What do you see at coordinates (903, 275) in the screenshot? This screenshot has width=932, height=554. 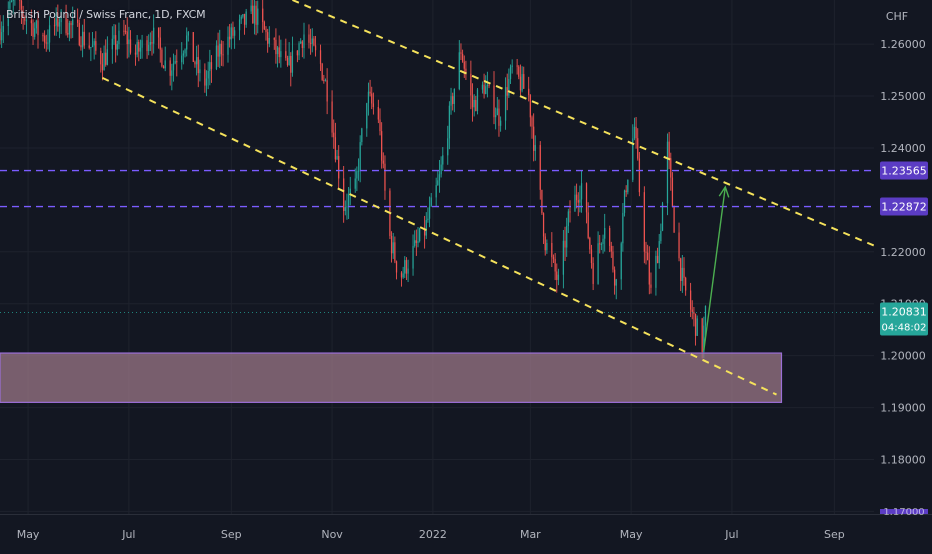 I see `price-axis-panel` at bounding box center [903, 275].